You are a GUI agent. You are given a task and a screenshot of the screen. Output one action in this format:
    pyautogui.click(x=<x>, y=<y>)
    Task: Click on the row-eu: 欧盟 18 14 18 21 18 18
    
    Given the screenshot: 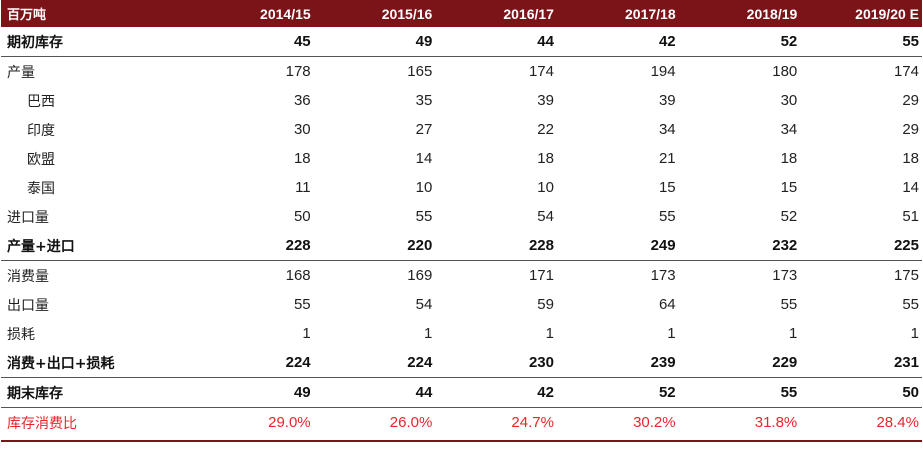 What is the action you would take?
    pyautogui.click(x=461, y=158)
    